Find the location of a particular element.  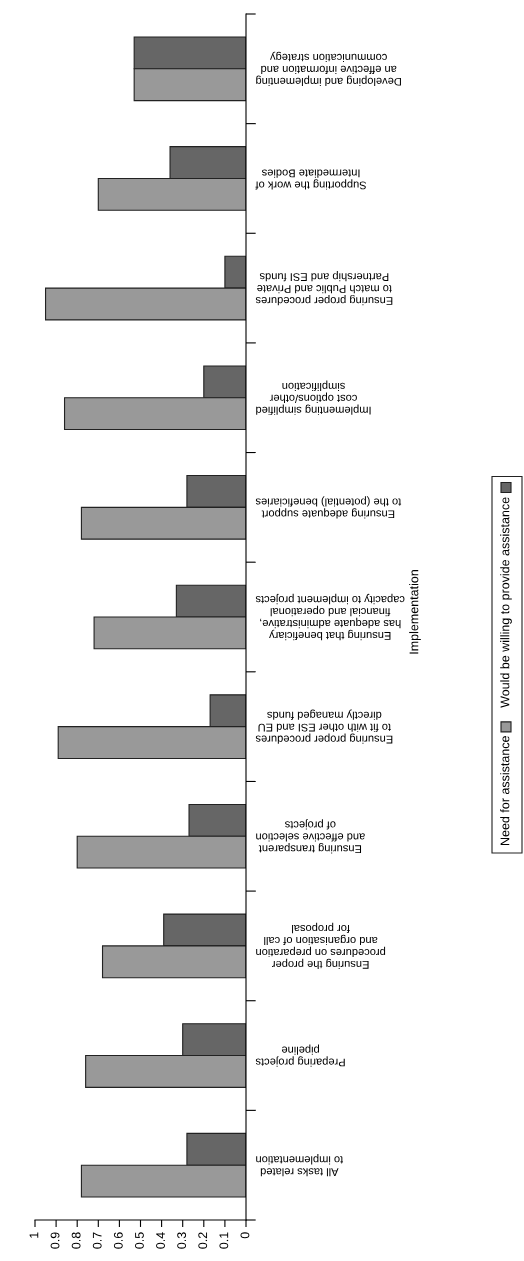

x-tick-label: 1 is located at coordinates (34, 1235).